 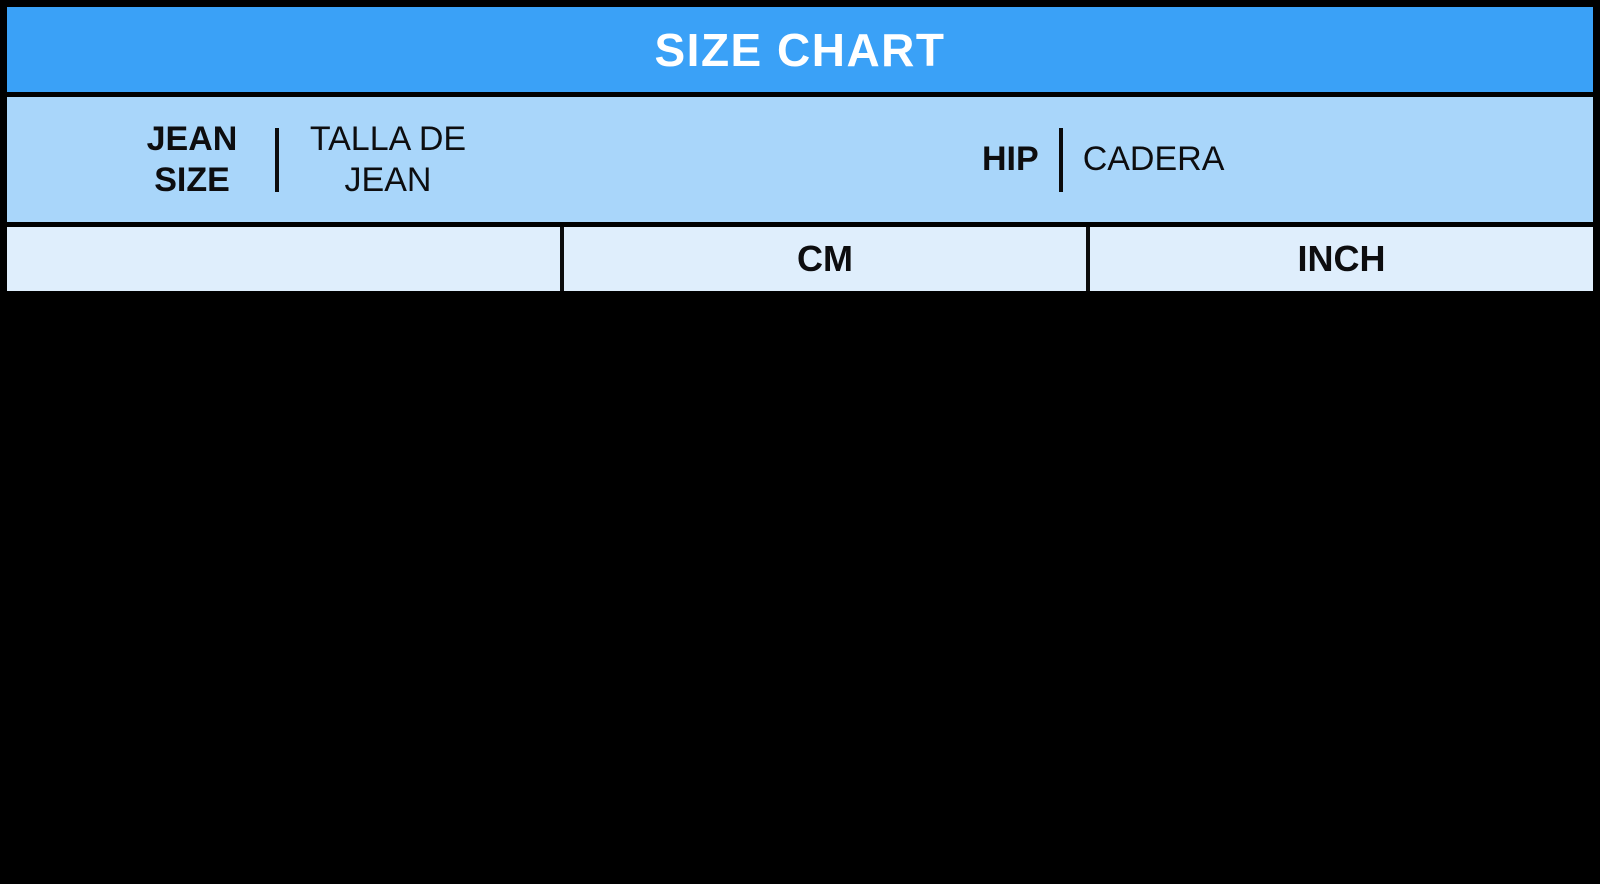 I want to click on size-chart-title: SIZE CHART, so click(x=800, y=49).